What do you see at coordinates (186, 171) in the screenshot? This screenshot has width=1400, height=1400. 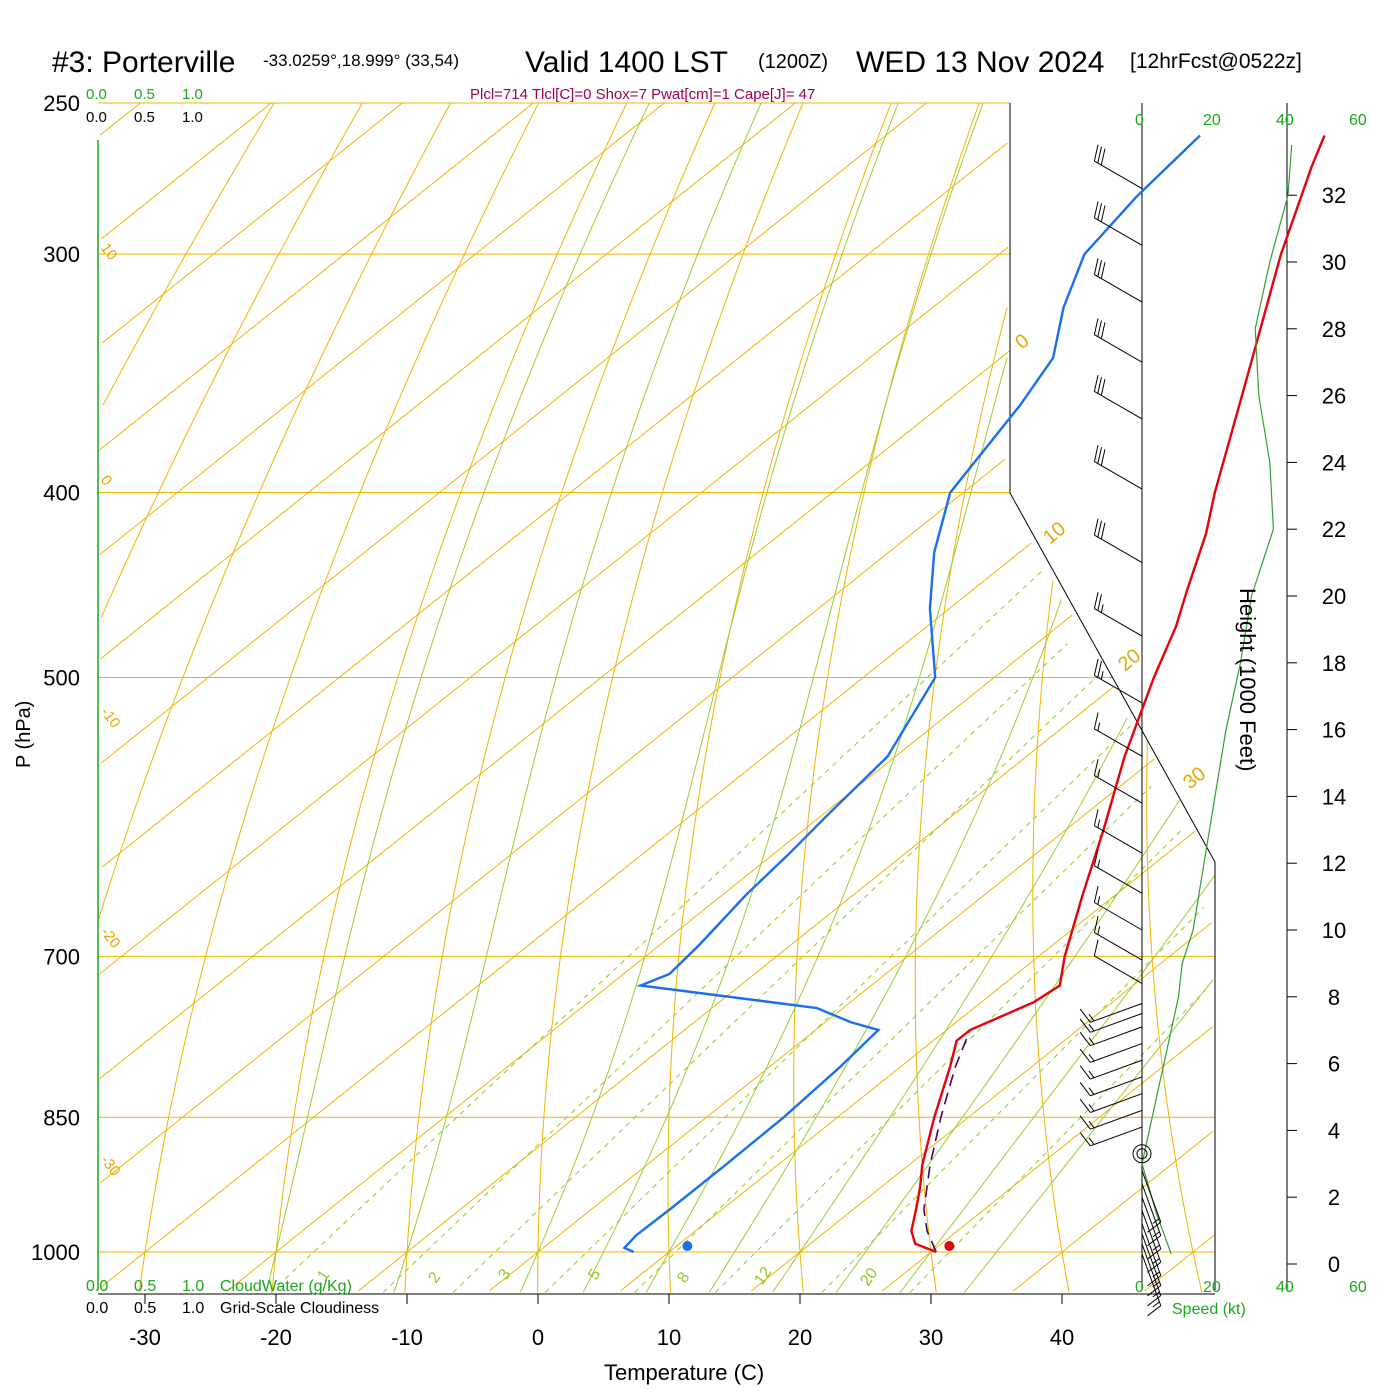 I see `isotherm--130` at bounding box center [186, 171].